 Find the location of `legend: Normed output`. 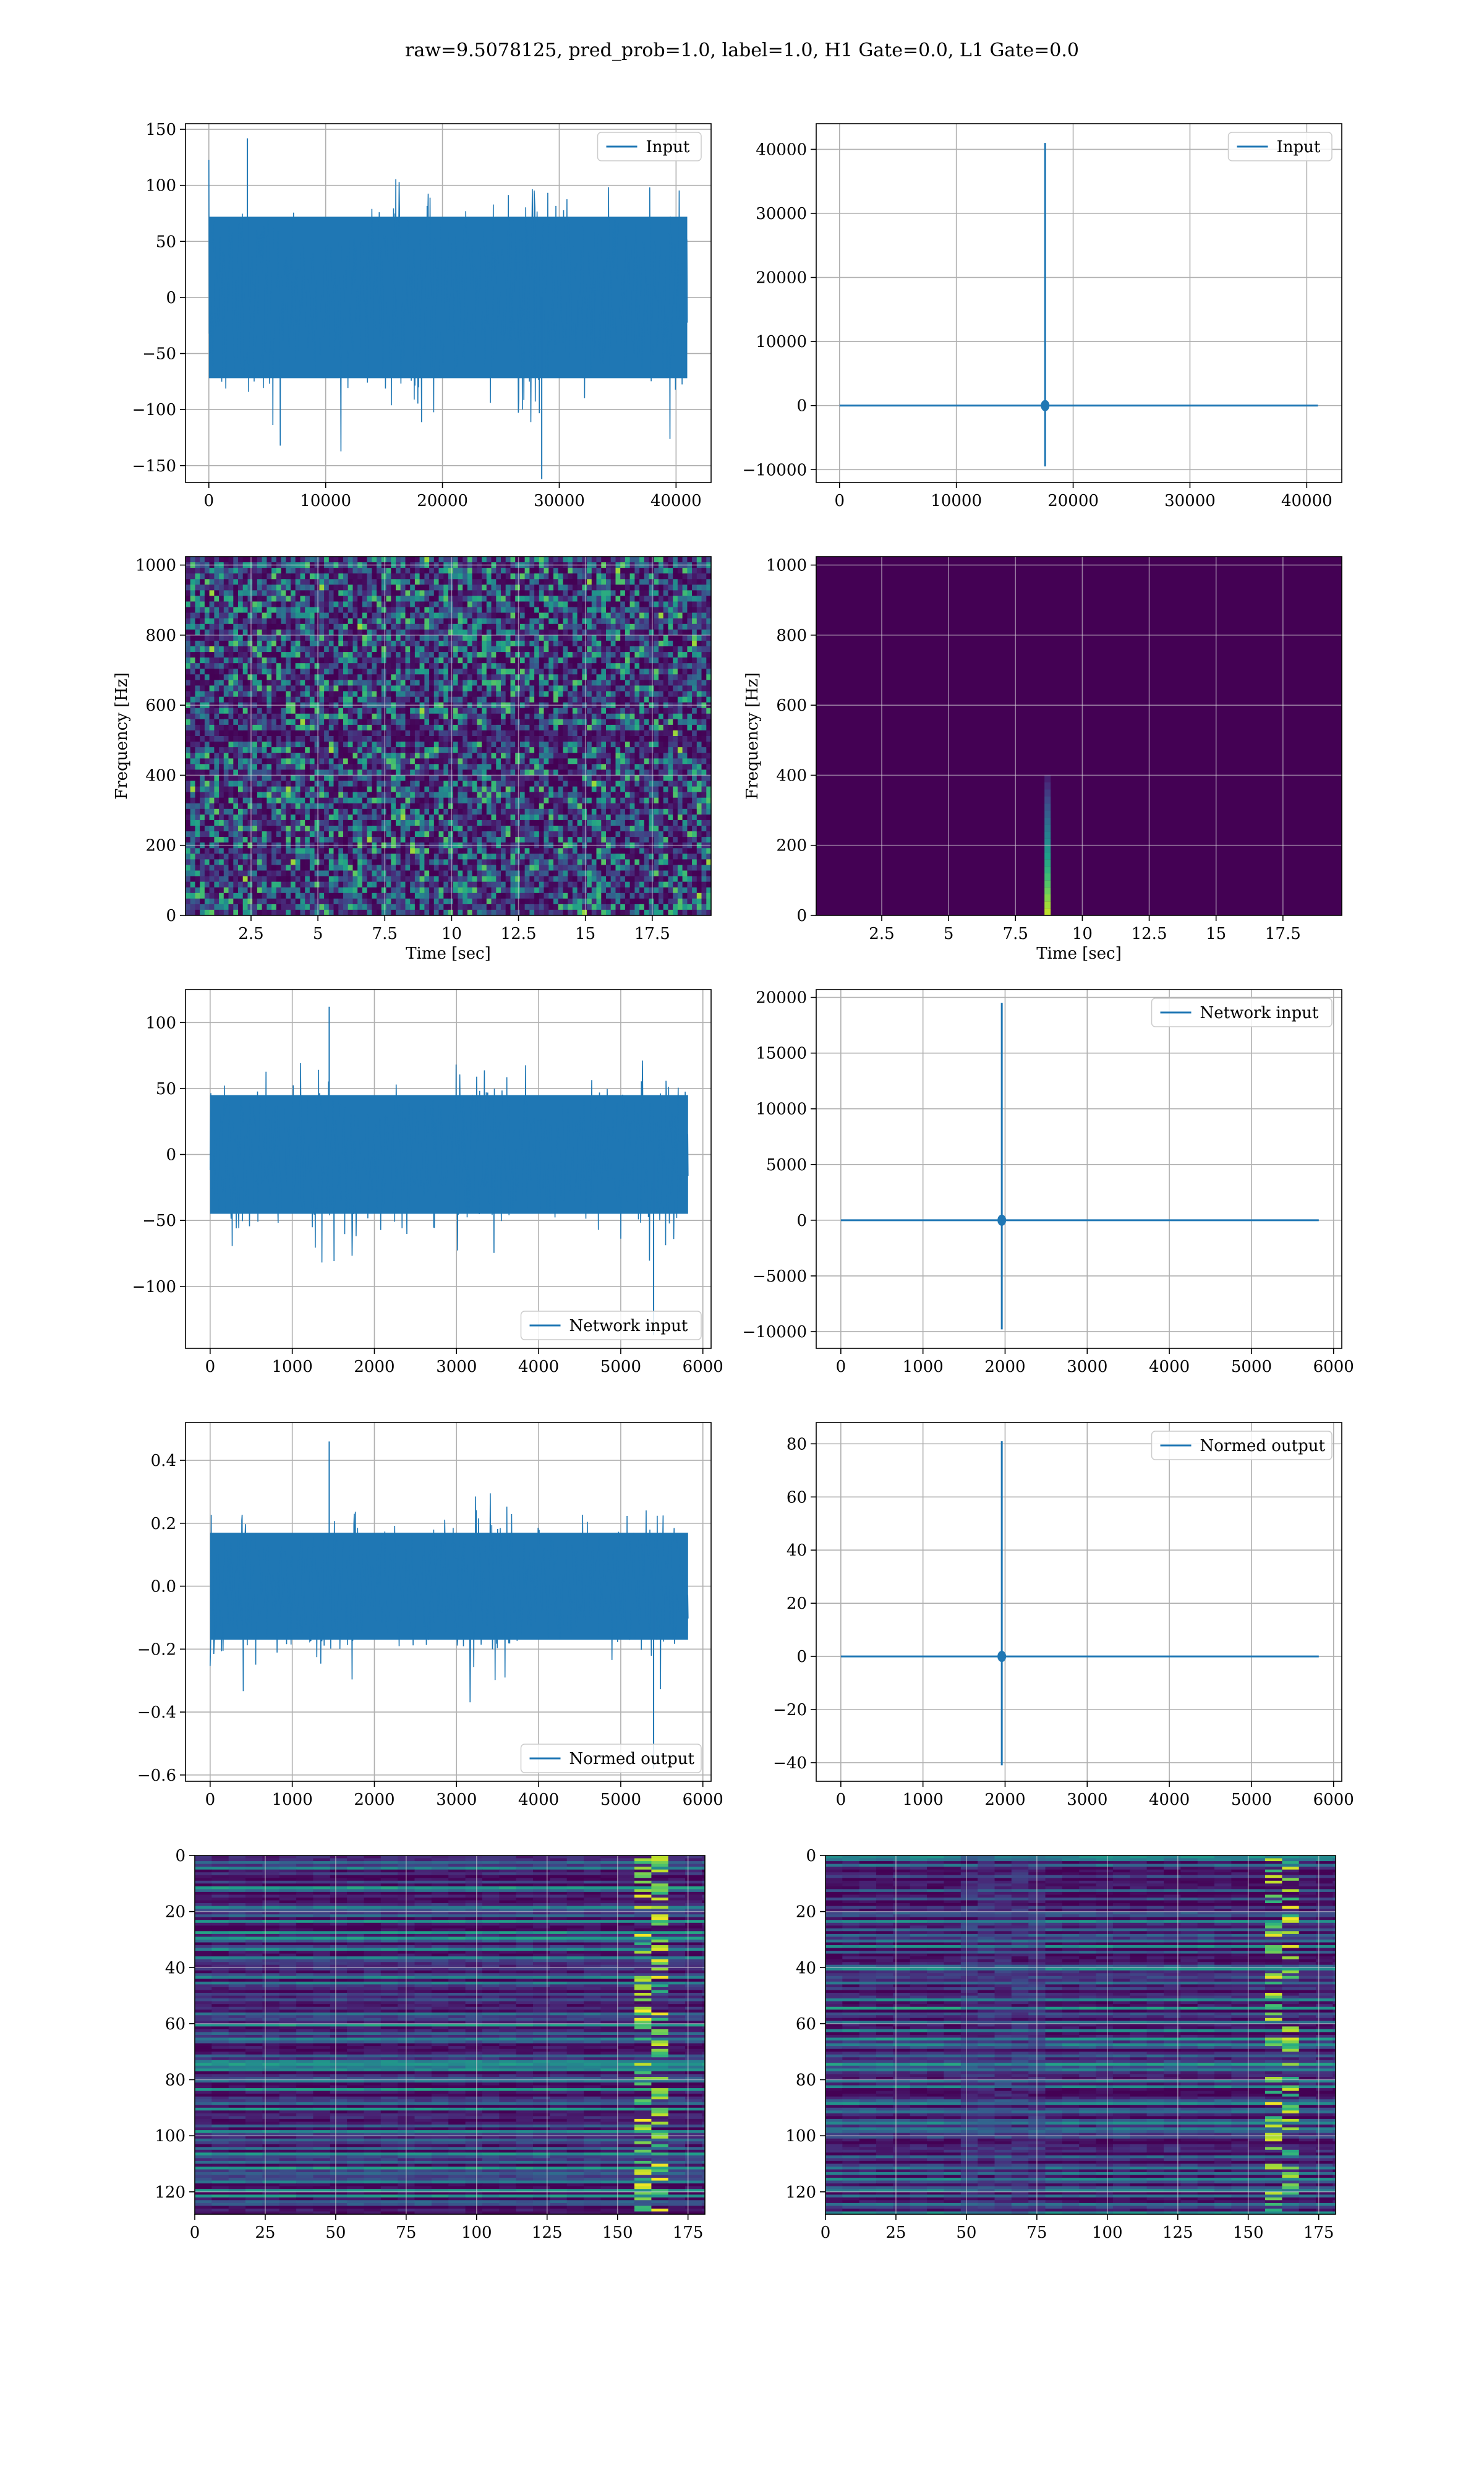

legend: Normed output is located at coordinates (611, 1758).